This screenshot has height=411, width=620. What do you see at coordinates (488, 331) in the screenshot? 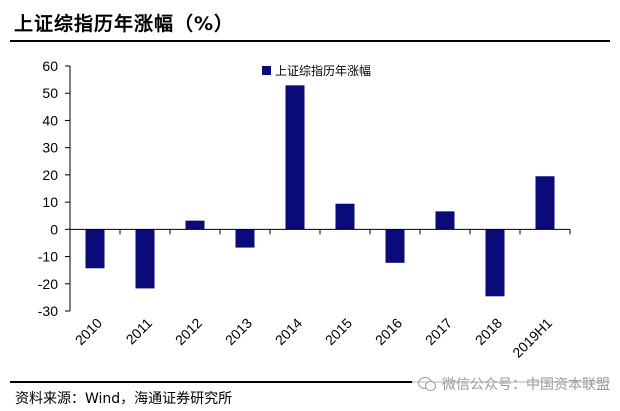
I see `x-tick-label: 2018` at bounding box center [488, 331].